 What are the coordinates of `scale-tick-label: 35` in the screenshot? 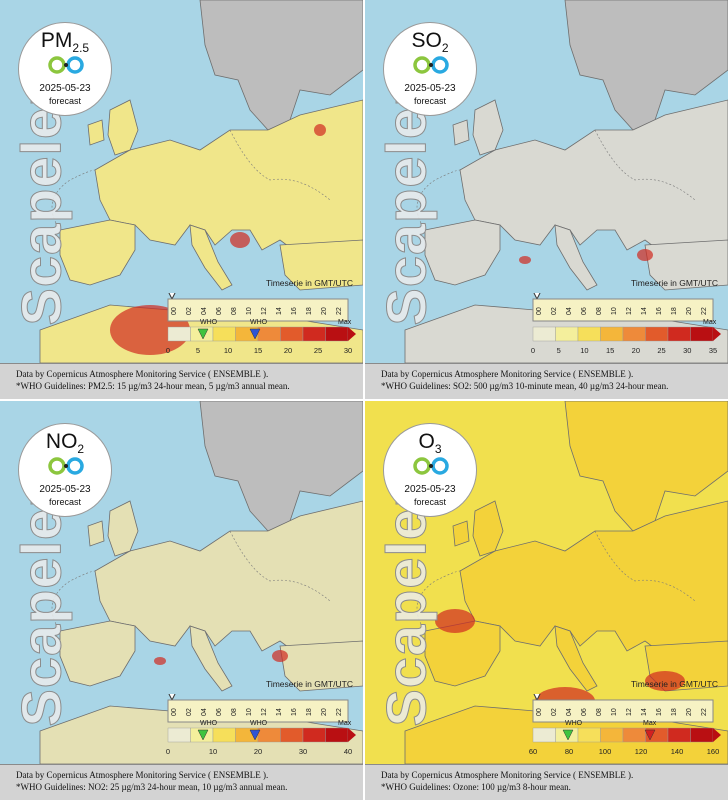 It's located at (713, 350).